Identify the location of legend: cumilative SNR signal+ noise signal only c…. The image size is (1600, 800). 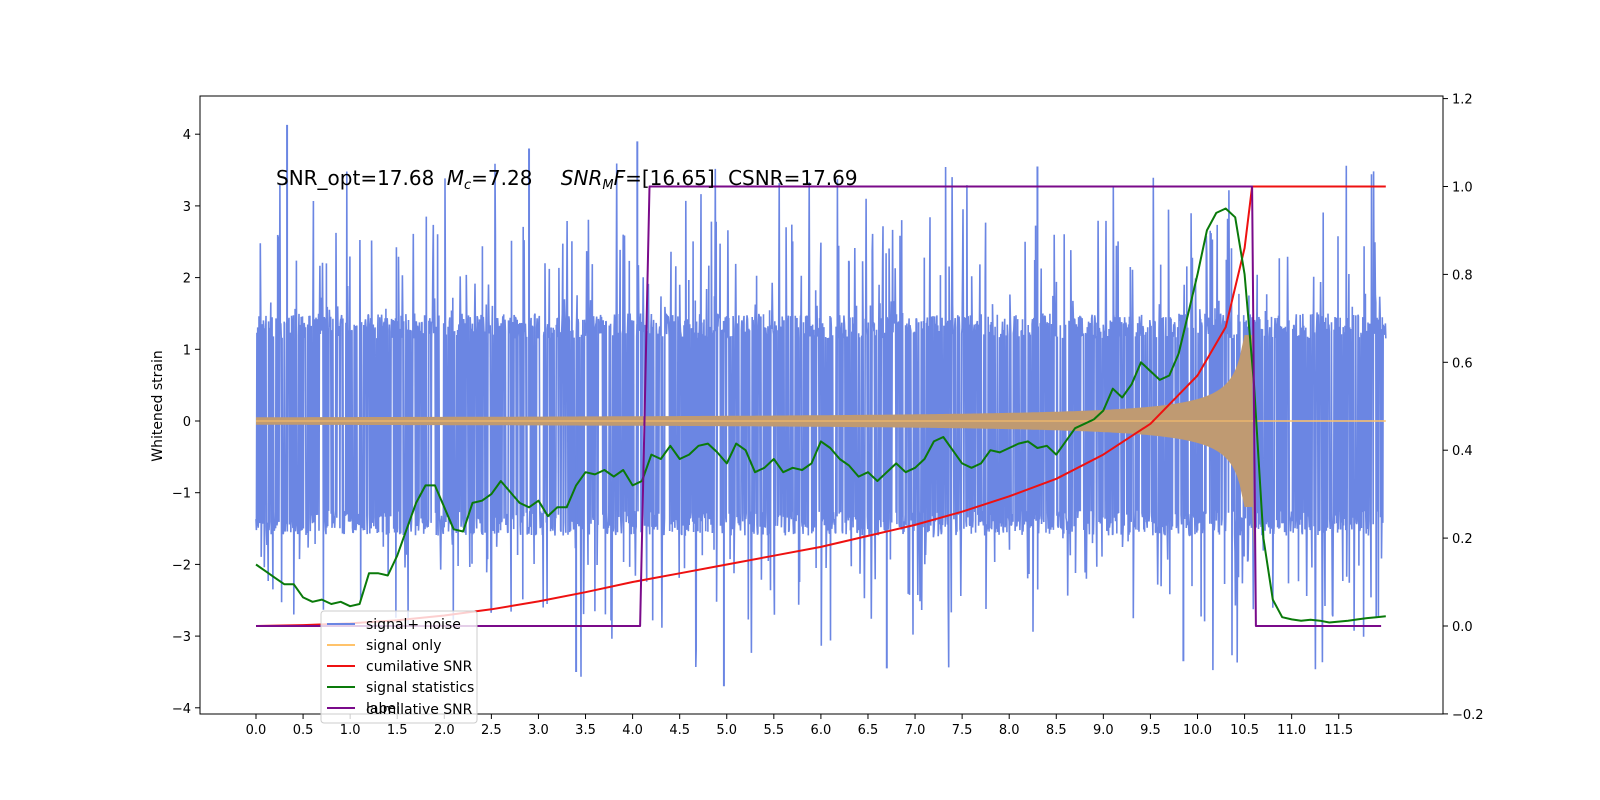
(399, 667).